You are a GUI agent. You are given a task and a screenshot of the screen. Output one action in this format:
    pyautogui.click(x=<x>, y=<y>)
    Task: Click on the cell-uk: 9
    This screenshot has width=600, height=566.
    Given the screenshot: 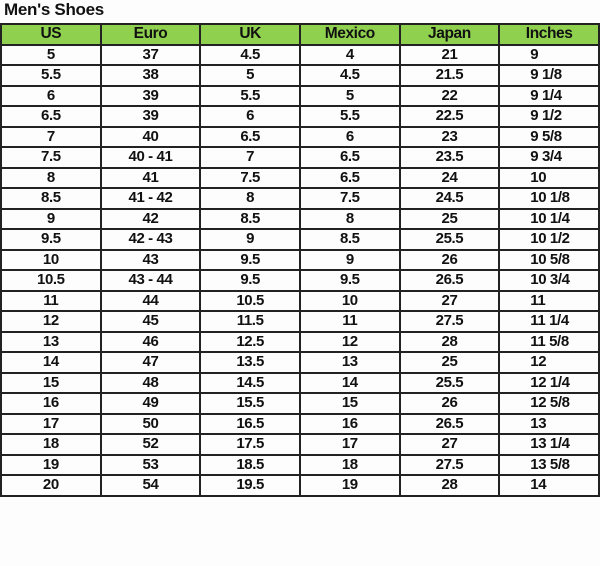 What is the action you would take?
    pyautogui.click(x=250, y=239)
    